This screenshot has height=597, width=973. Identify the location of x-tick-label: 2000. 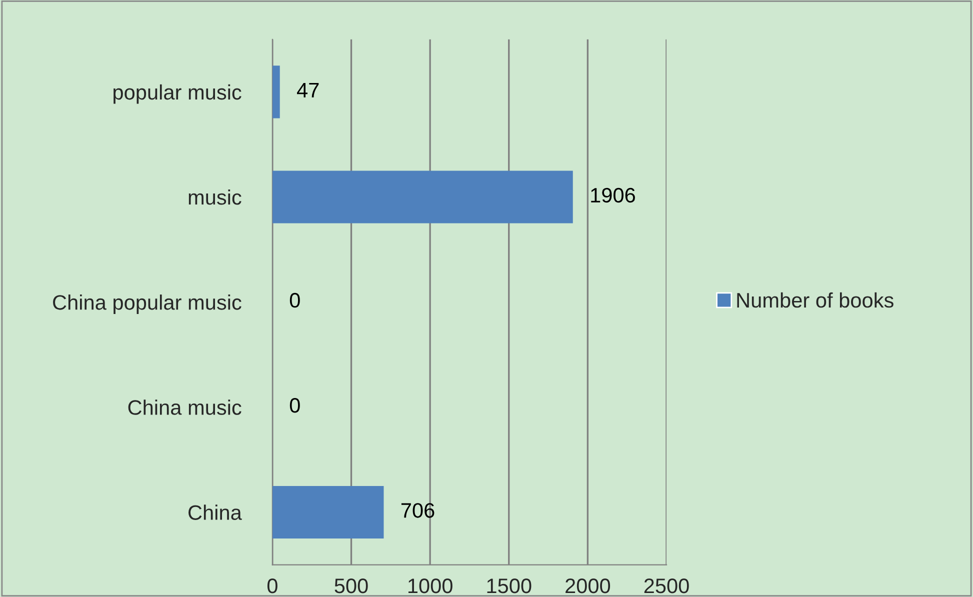
(588, 586).